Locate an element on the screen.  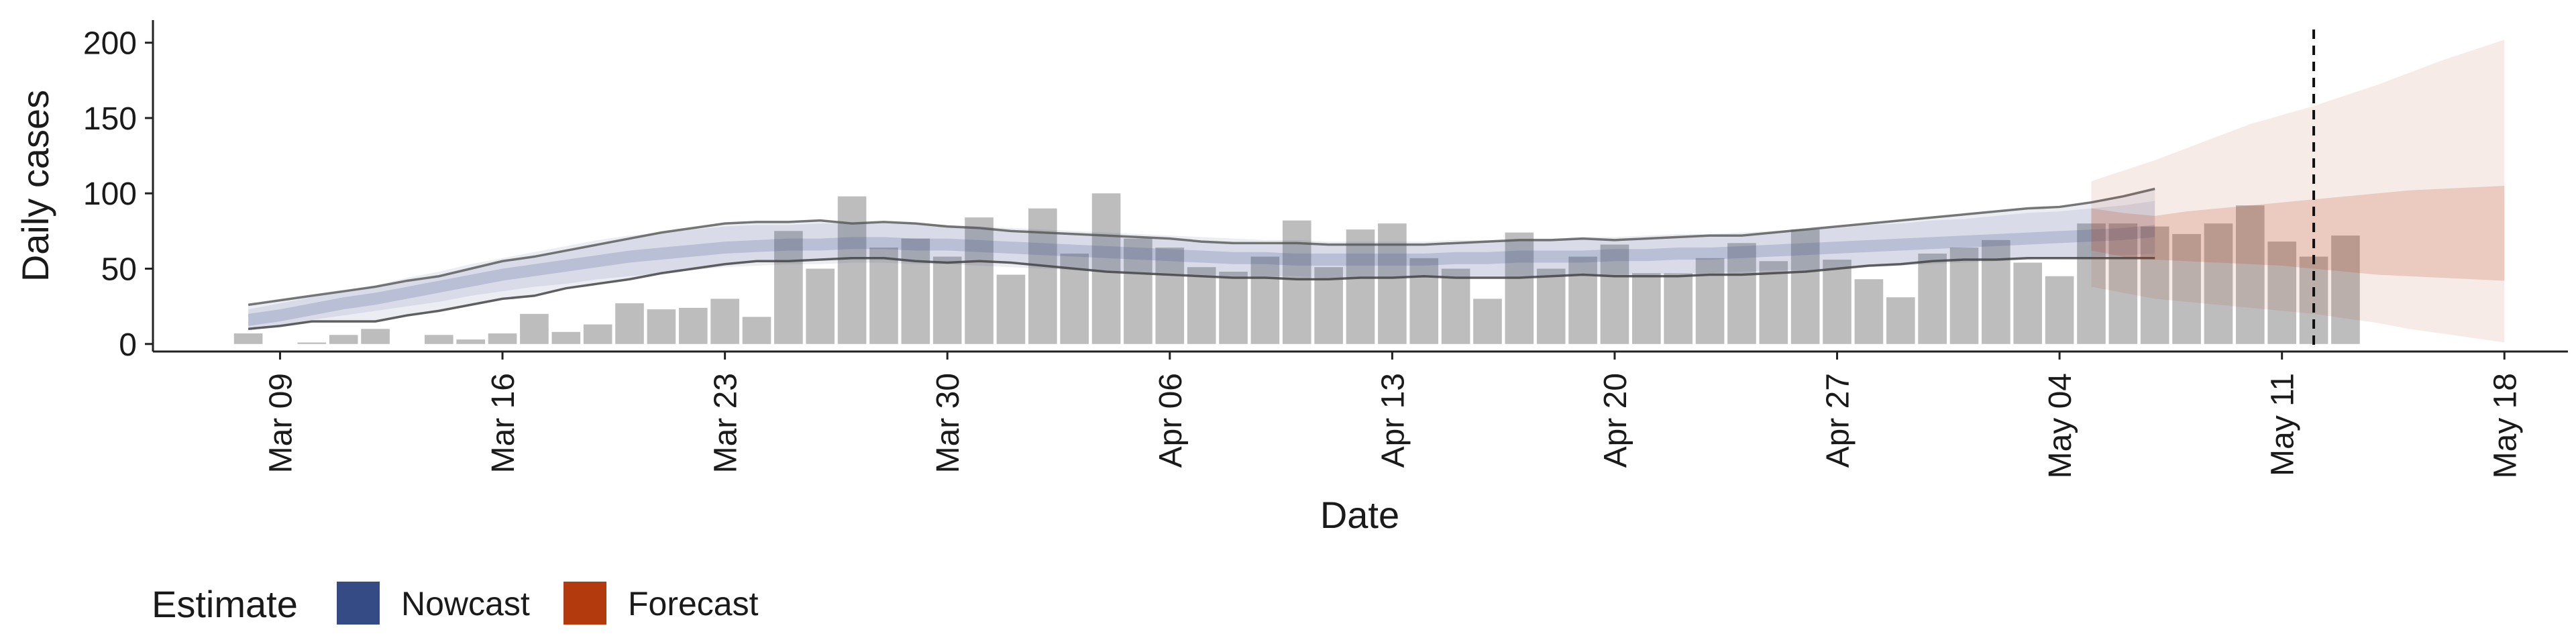
x-tick-label-5: Apr 13 is located at coordinates (1393, 420).